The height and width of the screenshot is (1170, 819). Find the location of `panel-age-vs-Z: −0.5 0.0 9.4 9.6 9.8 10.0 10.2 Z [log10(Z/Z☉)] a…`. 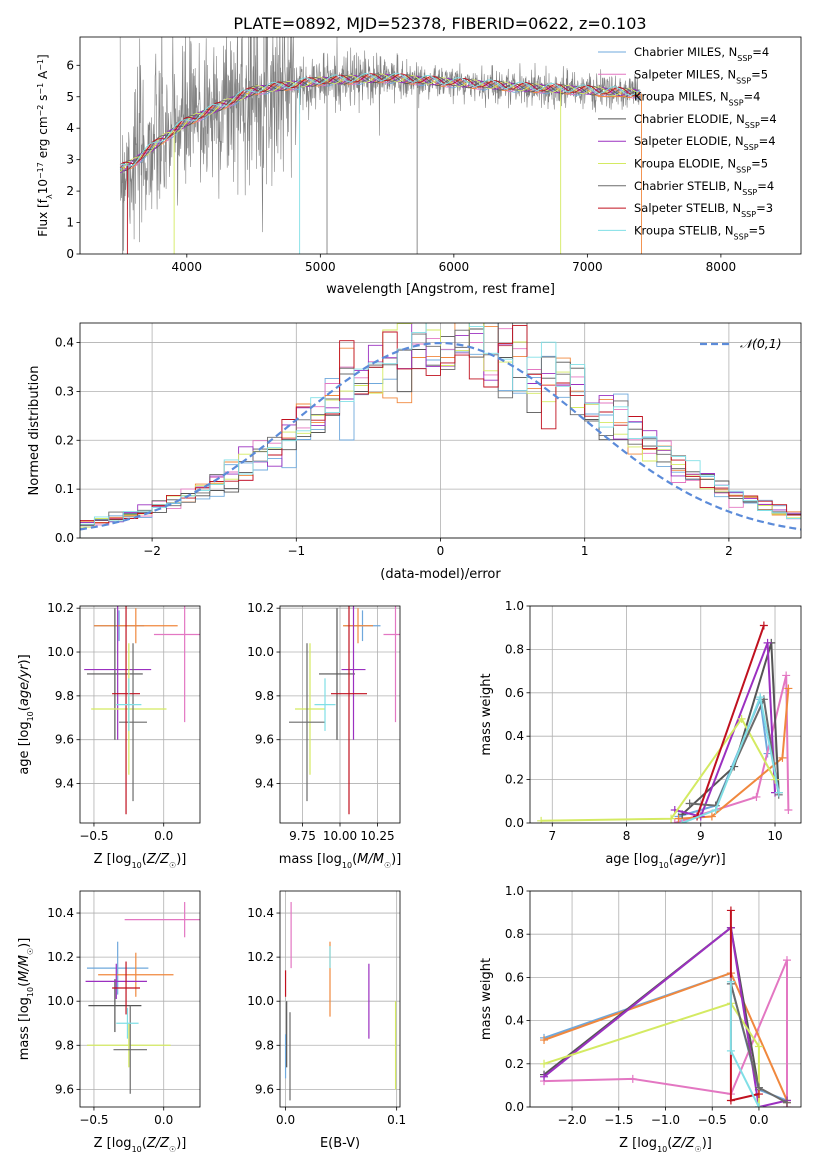

panel-age-vs-Z: −0.5 0.0 9.4 9.6 9.8 10.0 10.2 Z [log10(Z/Z☉)] a… is located at coordinates (109, 735).